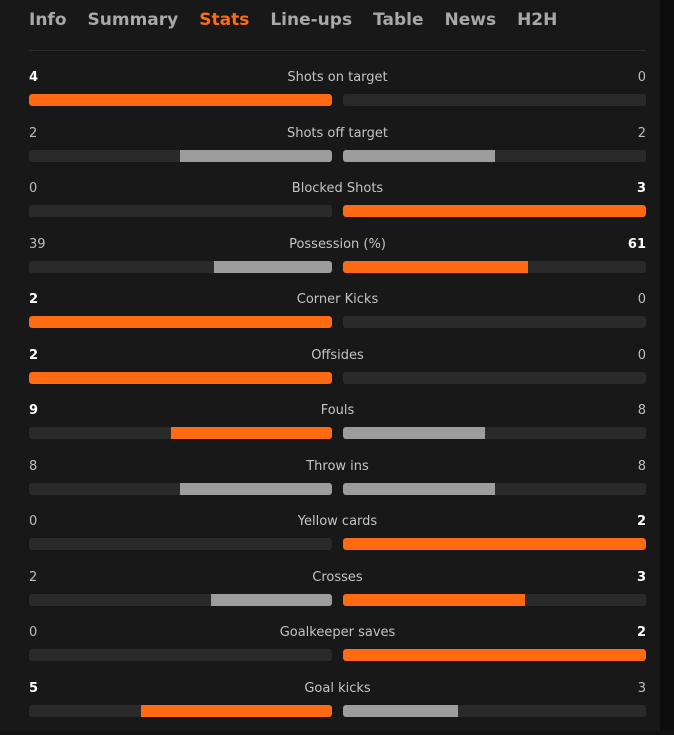  I want to click on stat-label: Fouls, so click(337, 411).